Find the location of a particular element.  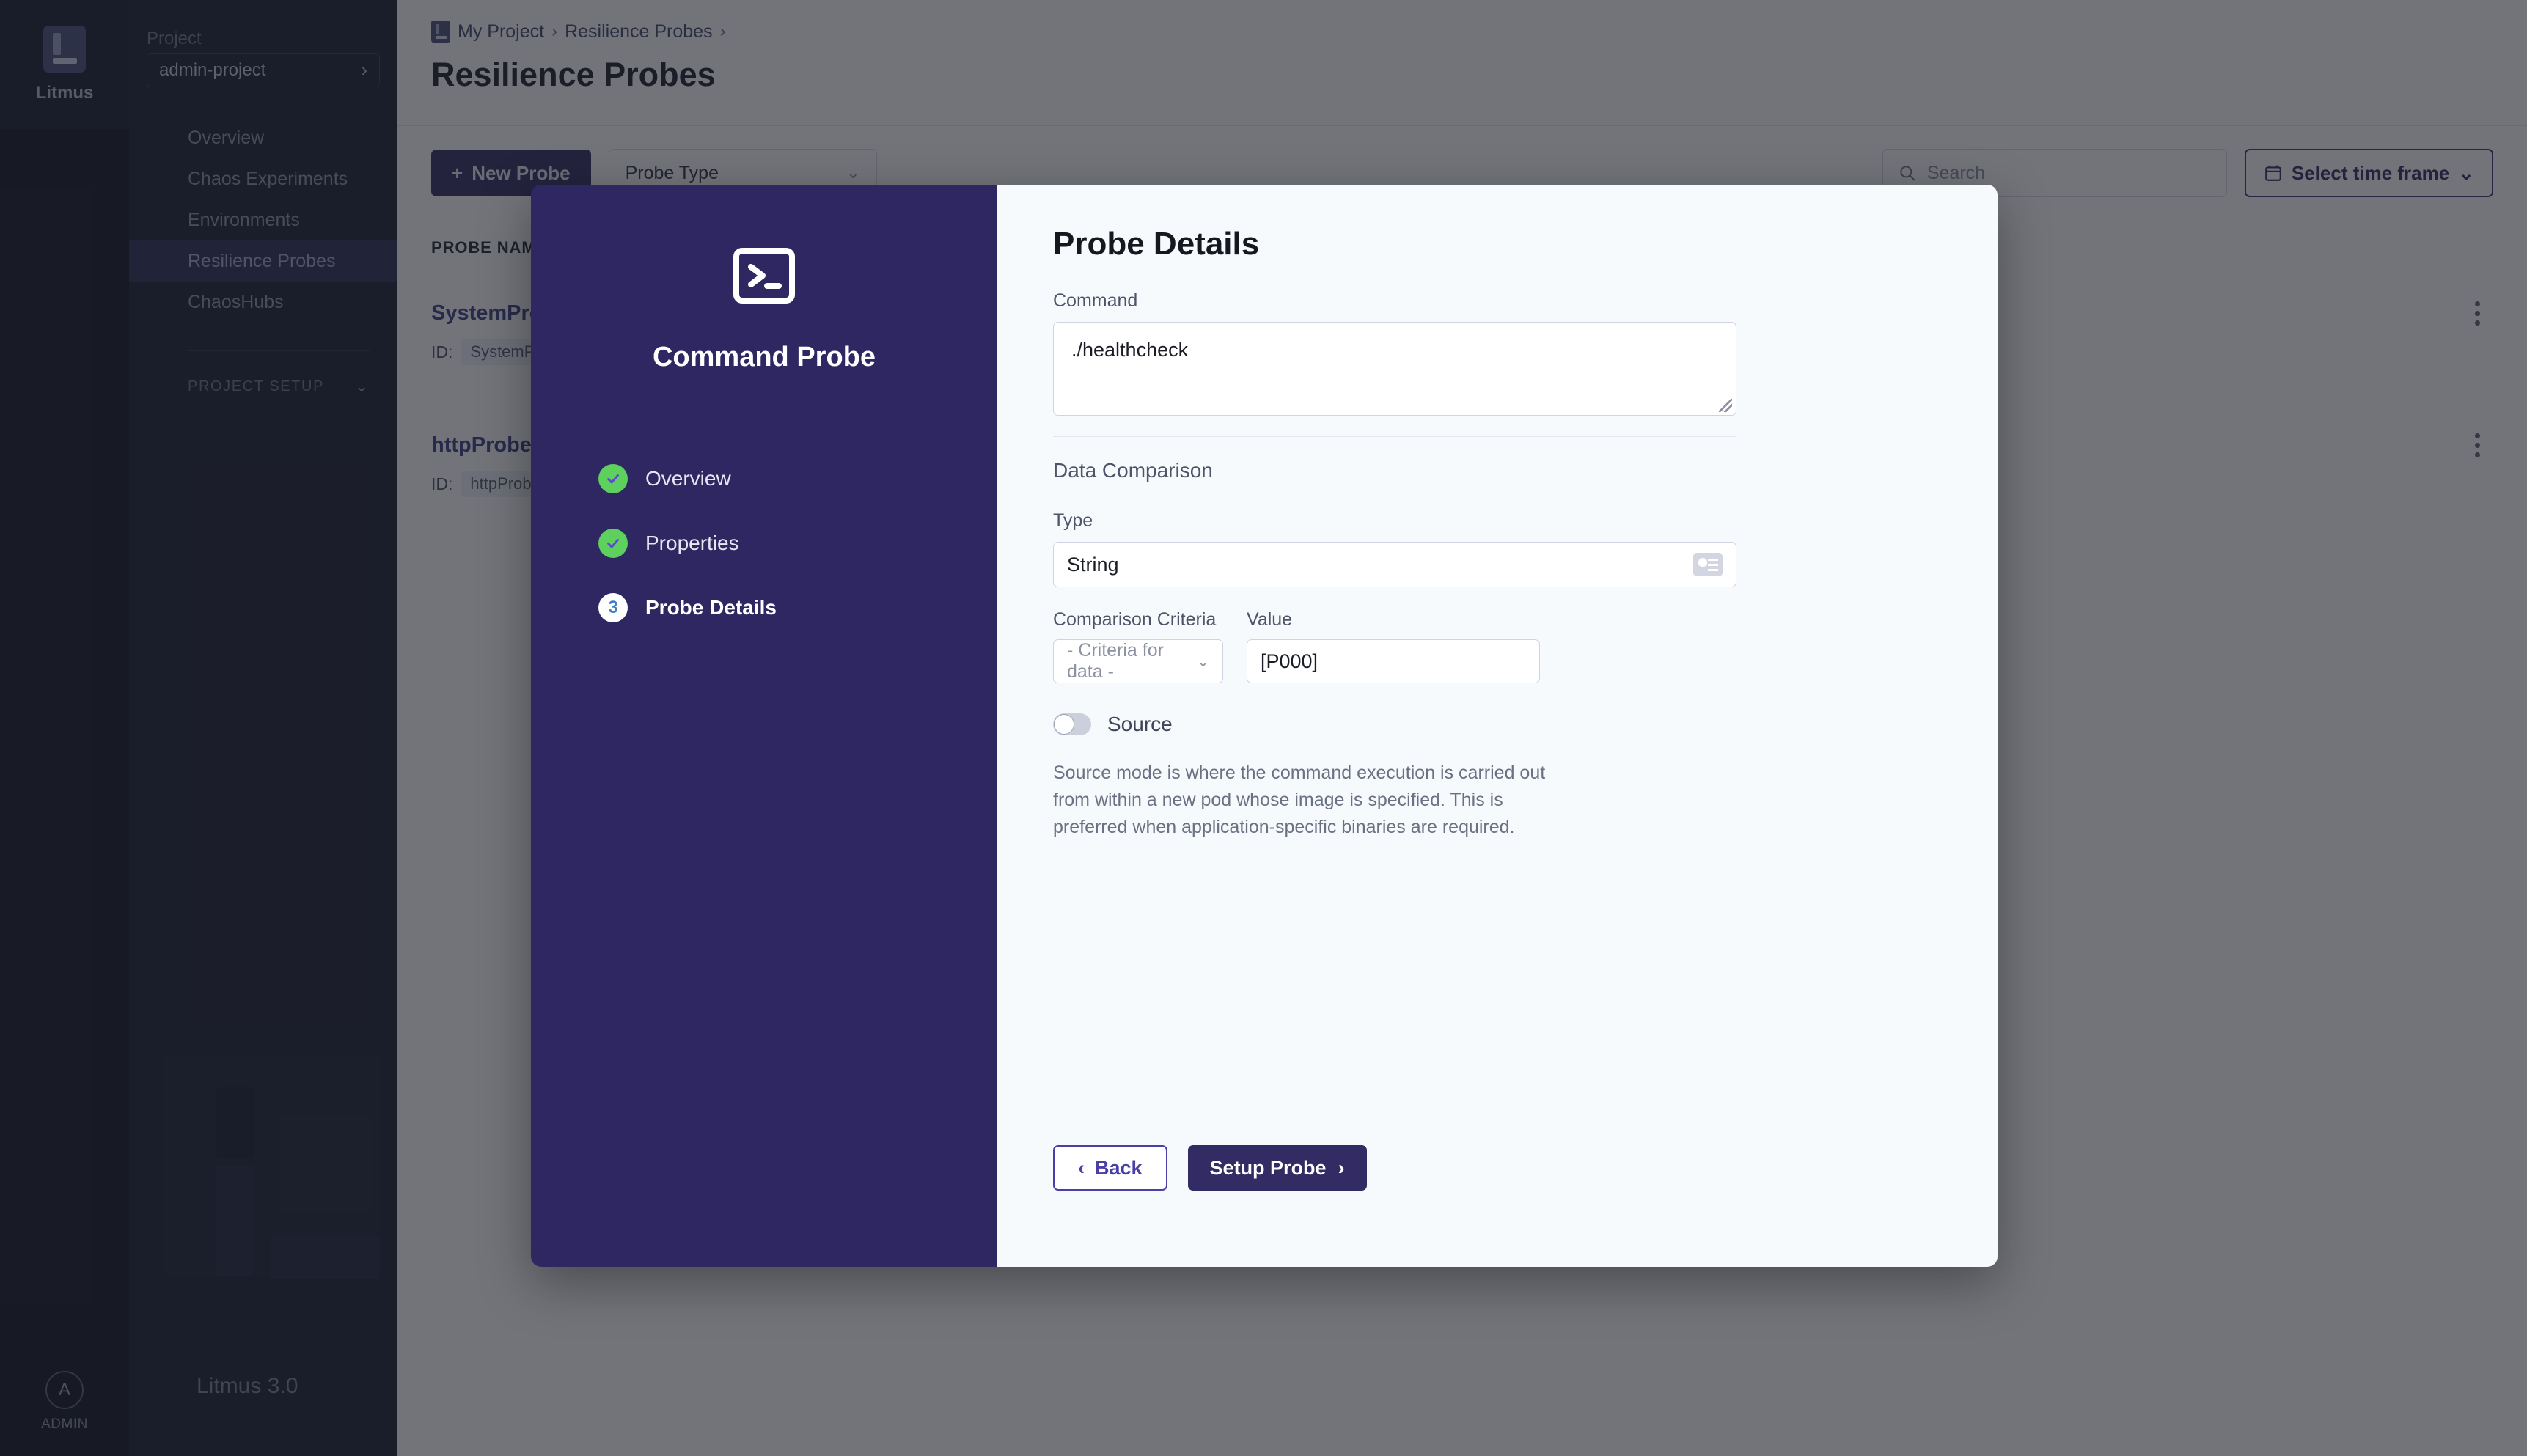

criteria-select: - Criteria for data - ⌄ is located at coordinates (1138, 661).